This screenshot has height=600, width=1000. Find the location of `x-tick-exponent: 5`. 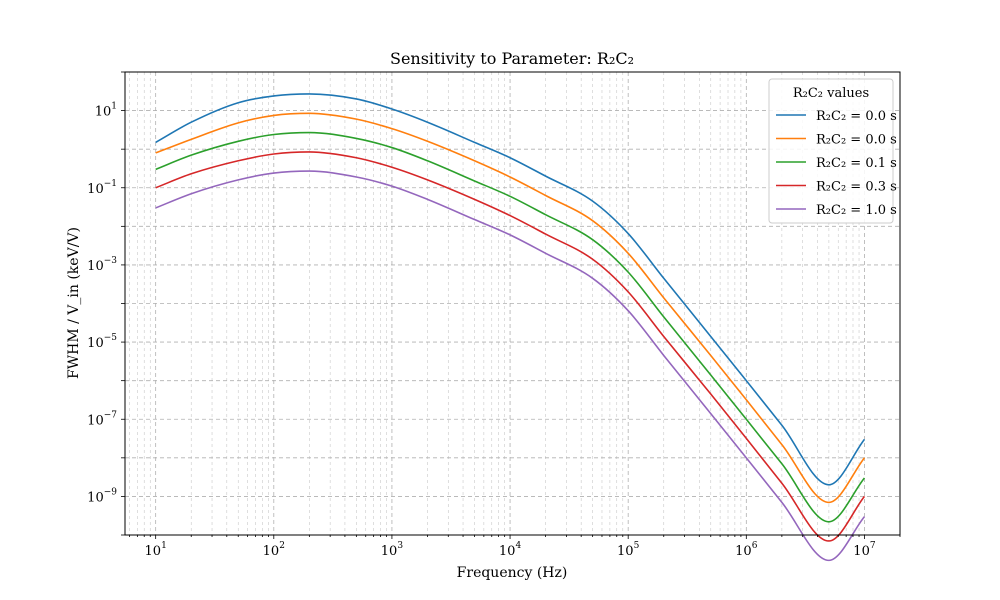

x-tick-exponent: 5 is located at coordinates (637, 546).